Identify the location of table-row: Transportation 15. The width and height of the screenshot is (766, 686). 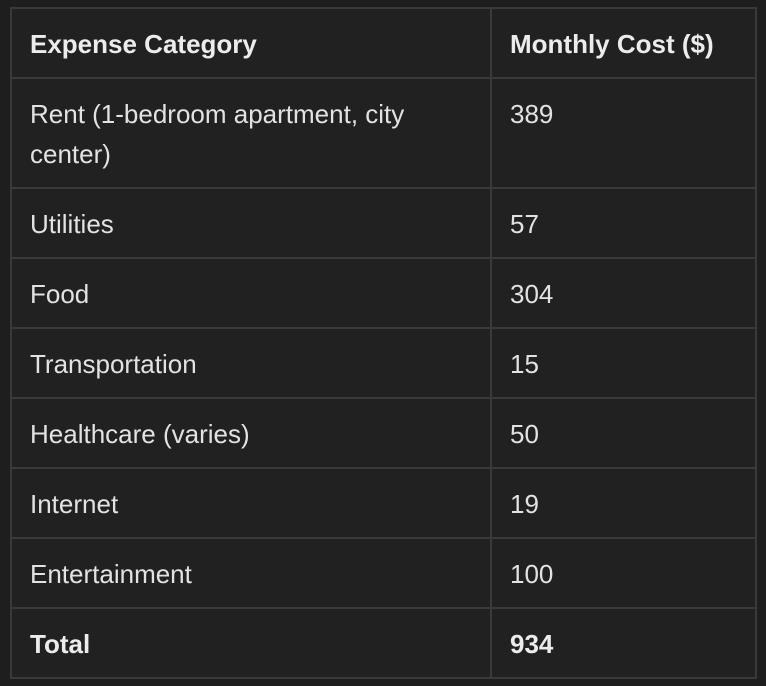
(383, 363).